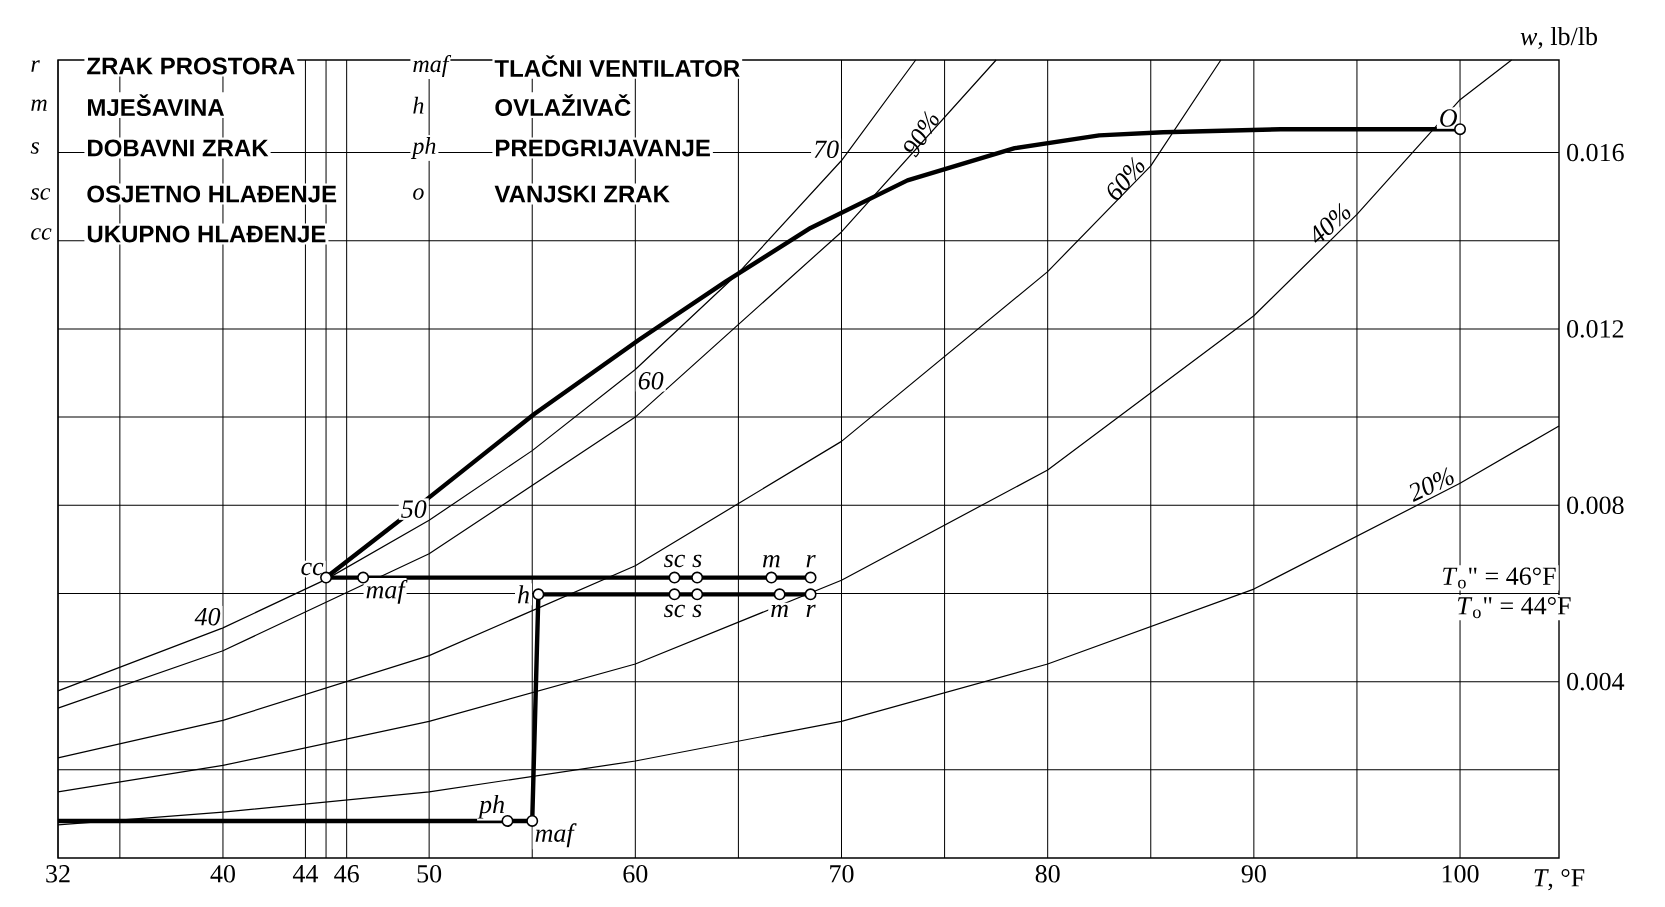  I want to click on y-tick-label: 0.004, so click(1596, 681).